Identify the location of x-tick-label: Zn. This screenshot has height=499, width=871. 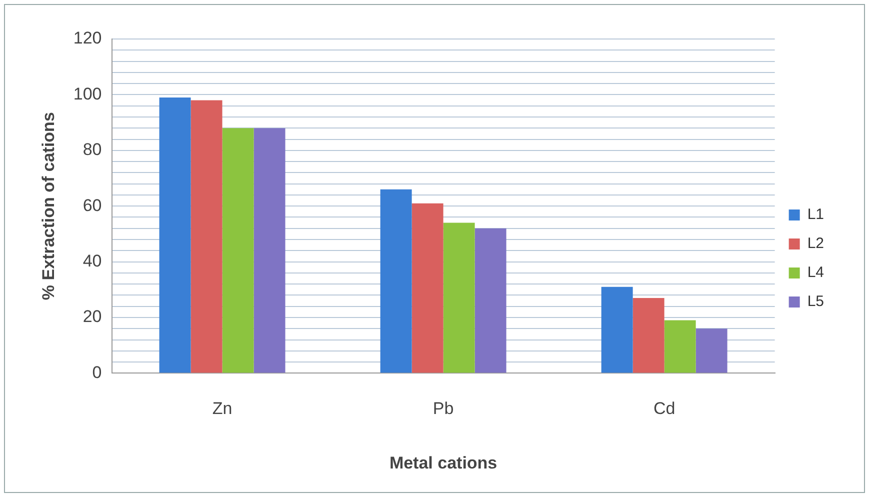
(222, 408).